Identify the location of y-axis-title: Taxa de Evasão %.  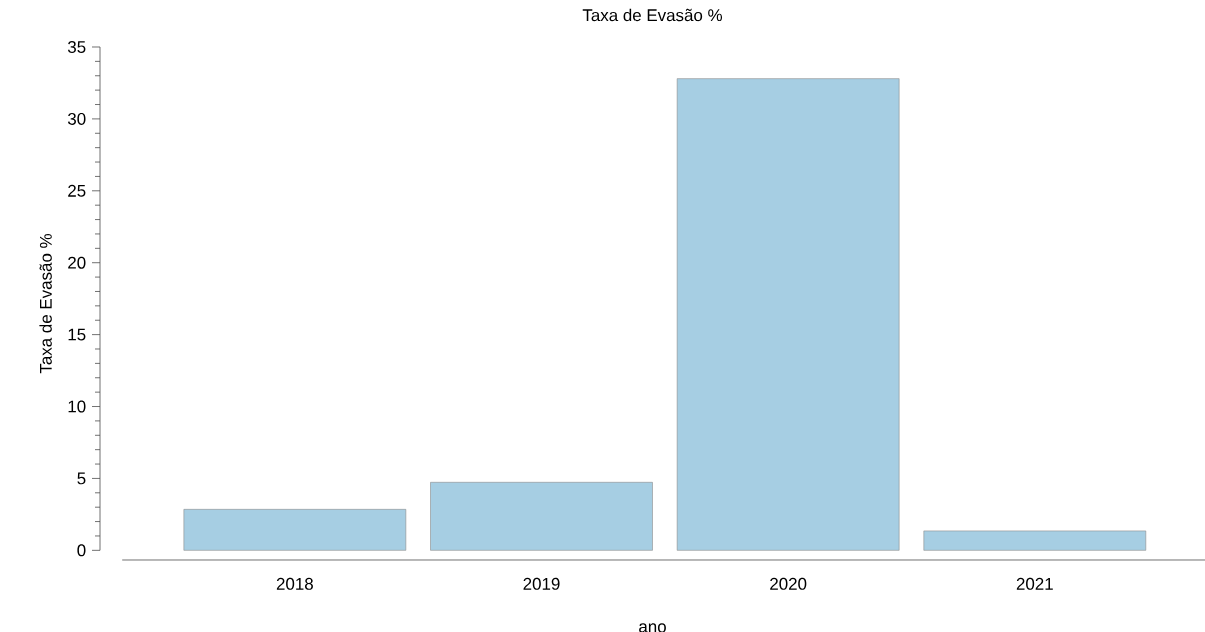
(45, 303).